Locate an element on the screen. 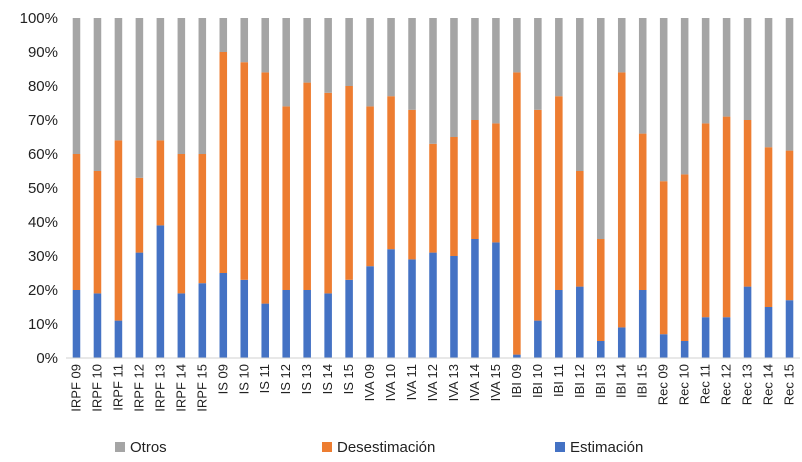  x-tick-label: IS 11 is located at coordinates (264, 378).